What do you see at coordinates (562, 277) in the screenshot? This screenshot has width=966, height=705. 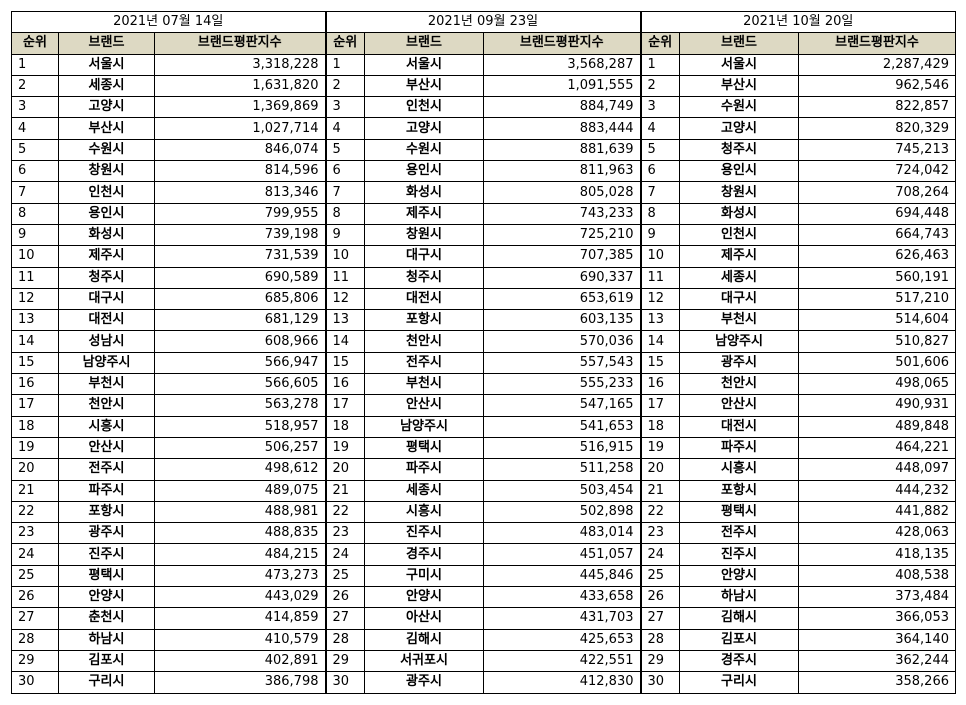 I see `score-cell: 690,337` at bounding box center [562, 277].